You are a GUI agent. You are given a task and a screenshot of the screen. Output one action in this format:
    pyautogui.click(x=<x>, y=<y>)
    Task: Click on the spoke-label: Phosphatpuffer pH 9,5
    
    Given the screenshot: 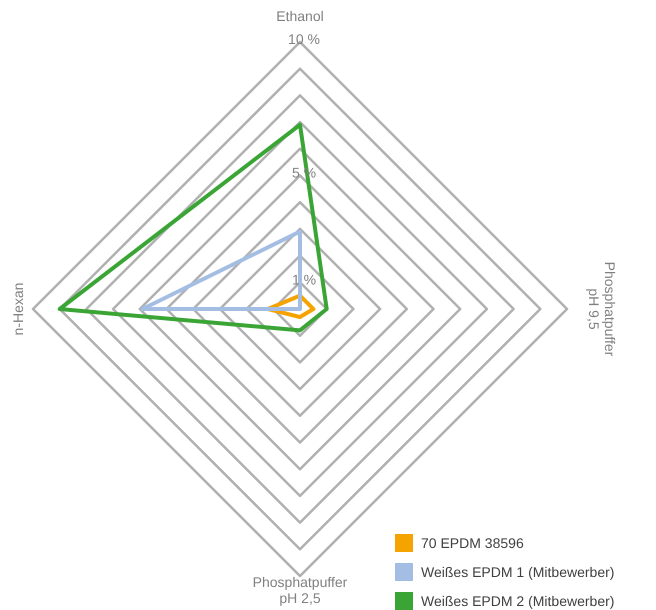 What is the action you would take?
    pyautogui.click(x=602, y=309)
    